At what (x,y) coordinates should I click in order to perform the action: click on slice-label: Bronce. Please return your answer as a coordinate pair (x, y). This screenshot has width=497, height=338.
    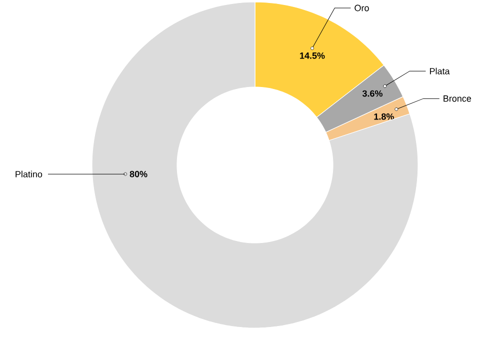
    Looking at the image, I should click on (458, 98).